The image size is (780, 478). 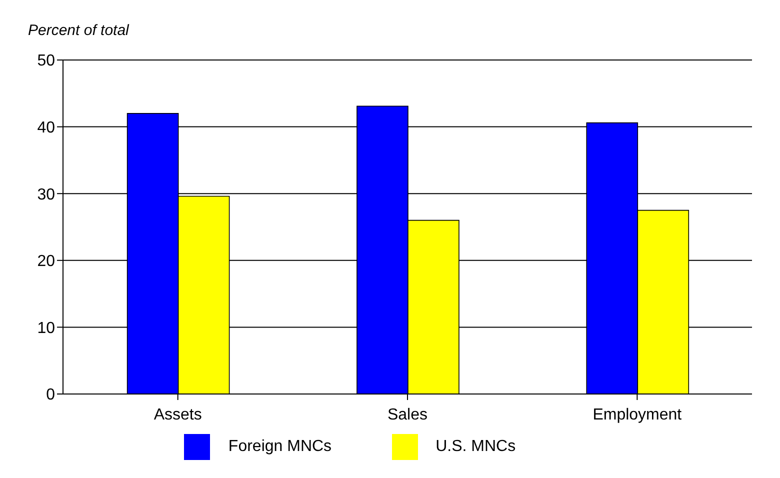 What do you see at coordinates (78, 30) in the screenshot?
I see `y-axis-title: Percent of total` at bounding box center [78, 30].